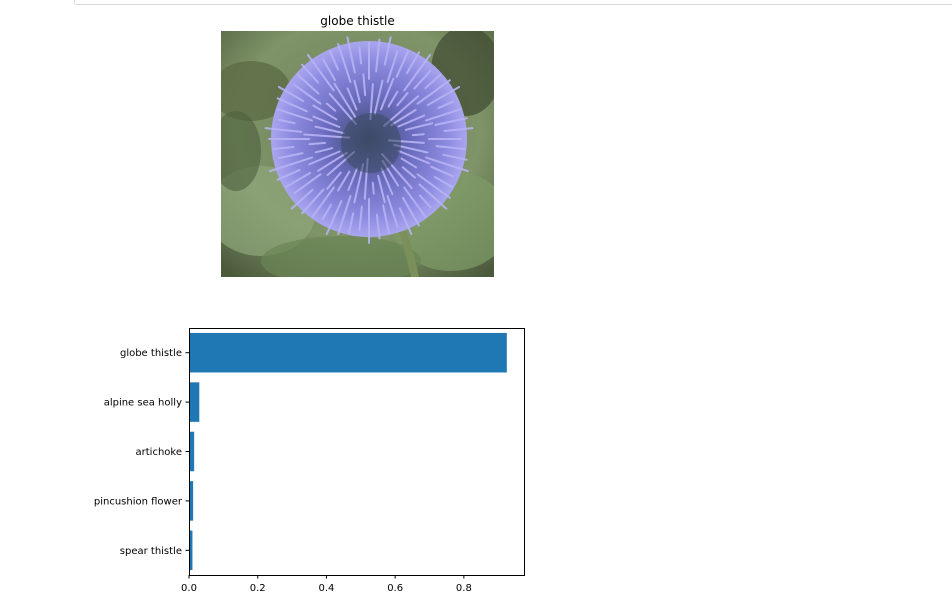 Image resolution: width=952 pixels, height=609 pixels. I want to click on xtick-label: 0.0, so click(189, 588).